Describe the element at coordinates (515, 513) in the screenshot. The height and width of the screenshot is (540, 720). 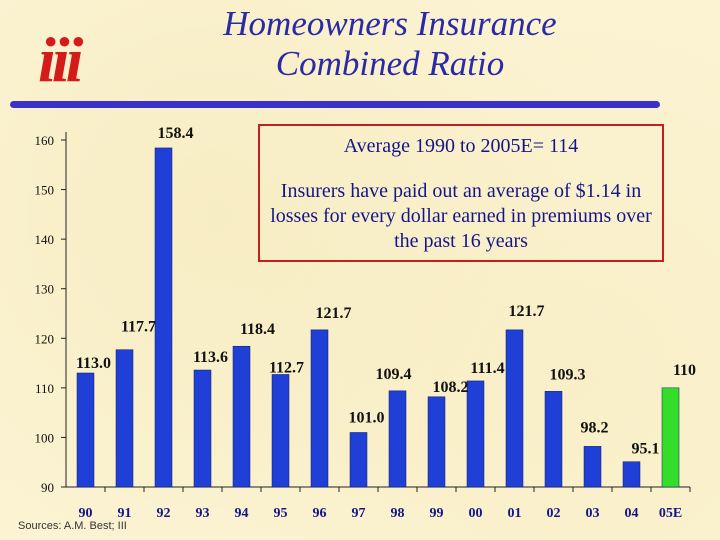
I see `x-tick-label: 01` at that location.